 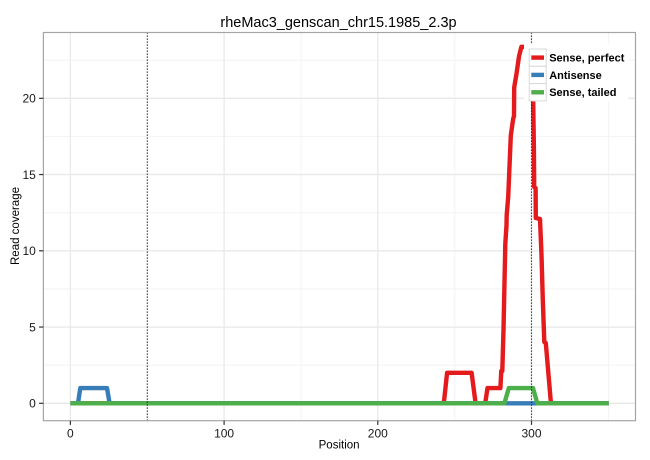 I want to click on svg-text:rheMac3_genscan_chr15.1985_2.3: rheMac3_genscan_chr15.1985_2.3p, so click(x=338, y=23).